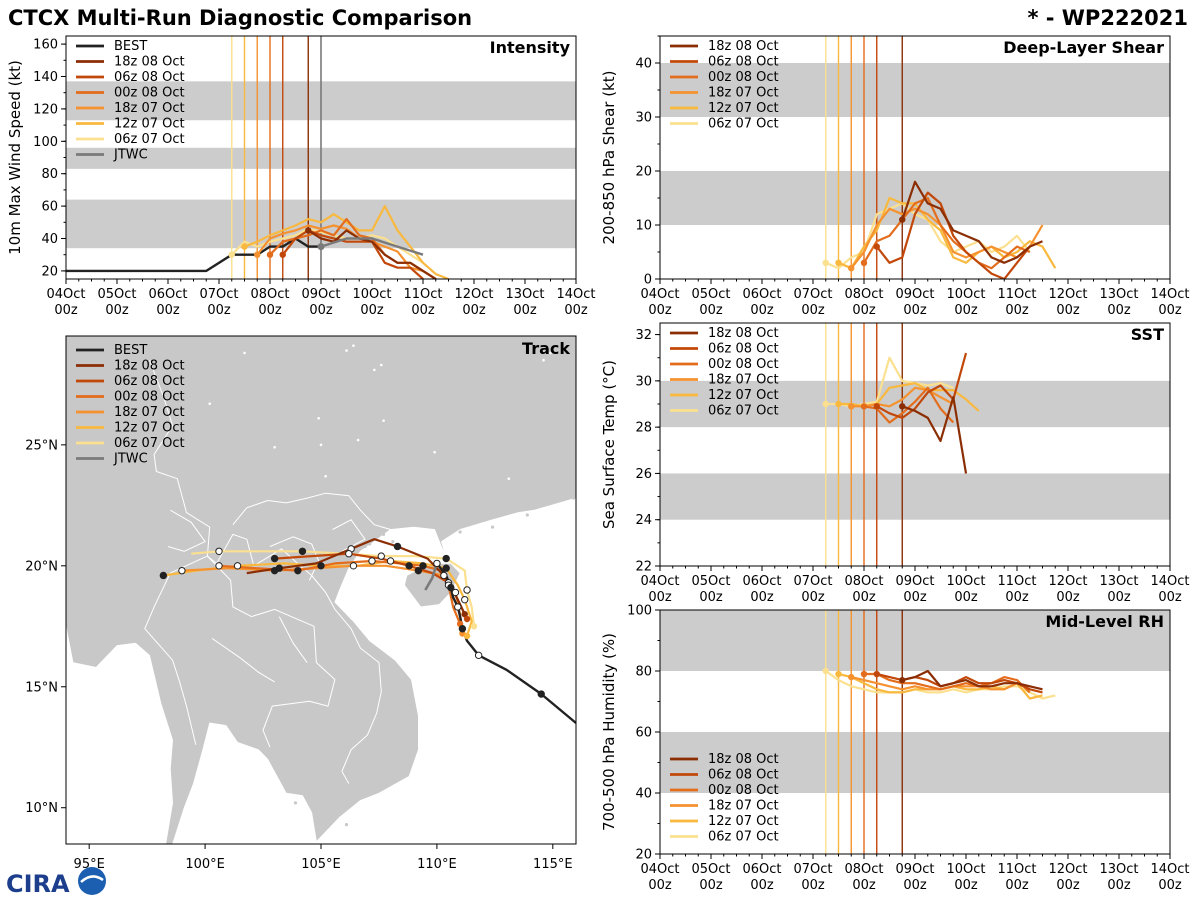 The width and height of the screenshot is (1200, 902). Describe the element at coordinates (915, 496) in the screenshot. I see `shaded-band` at that location.